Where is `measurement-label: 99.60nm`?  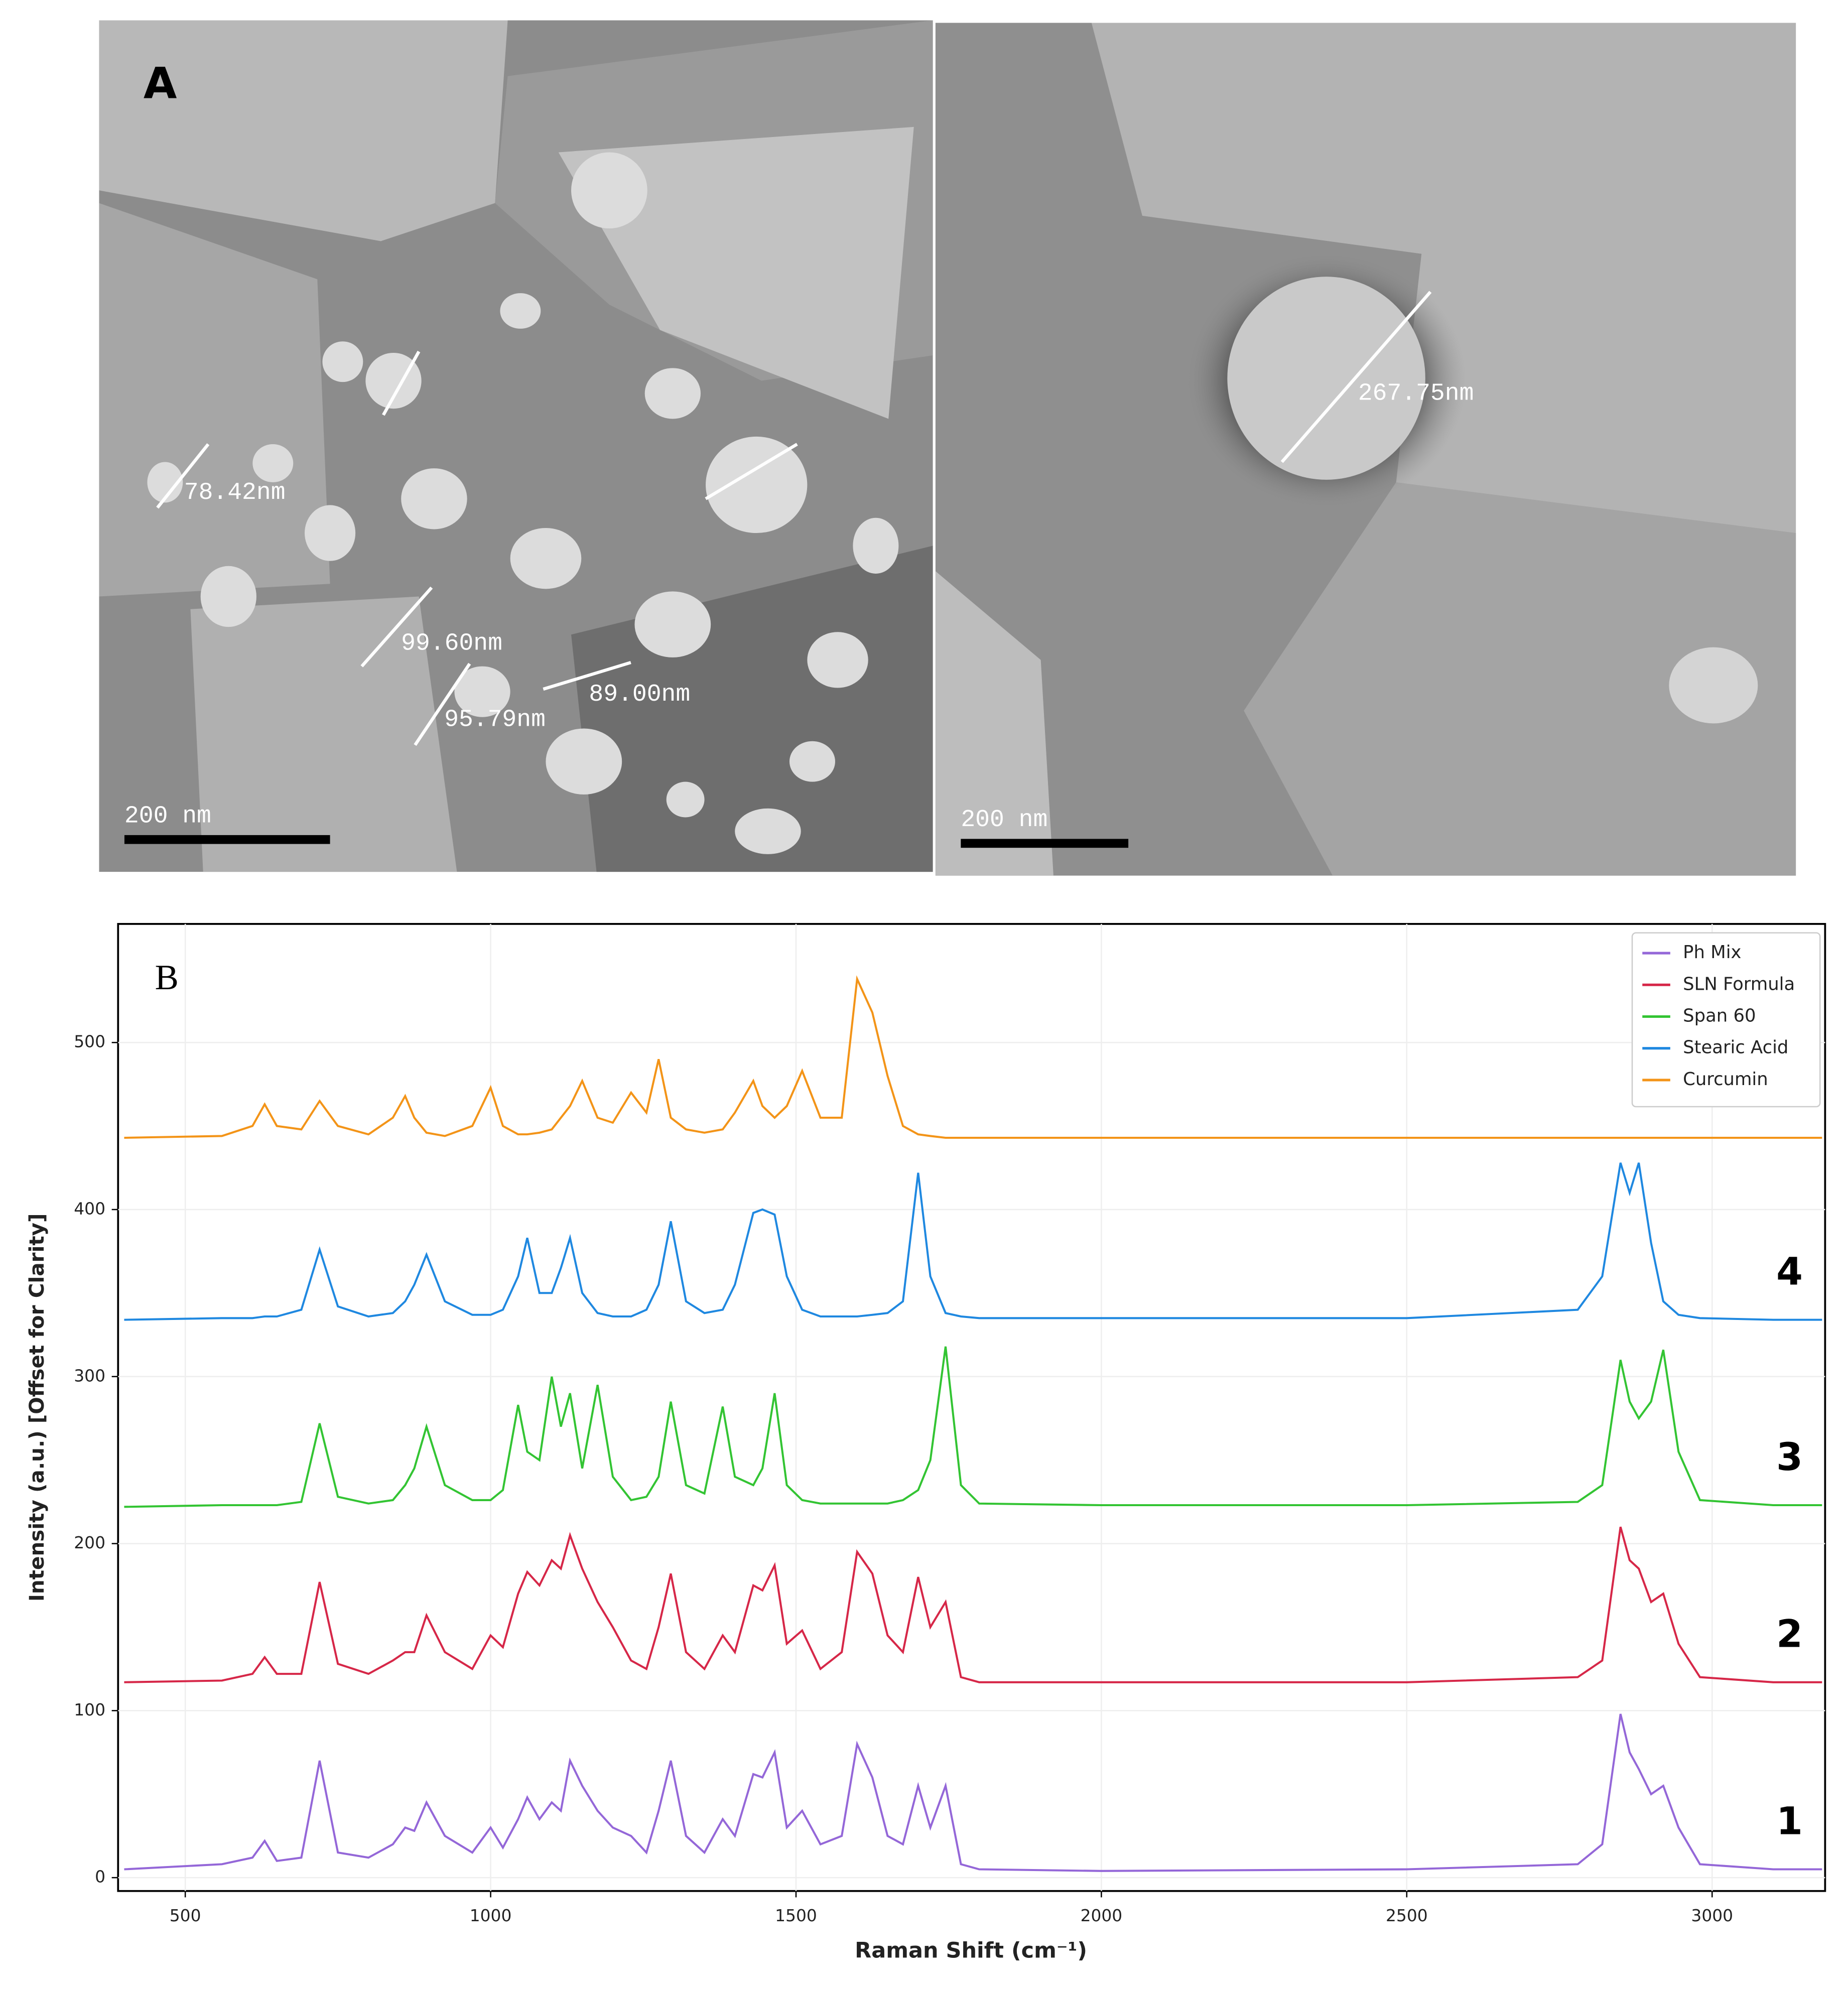
measurement-label: 99.60nm is located at coordinates (451, 644).